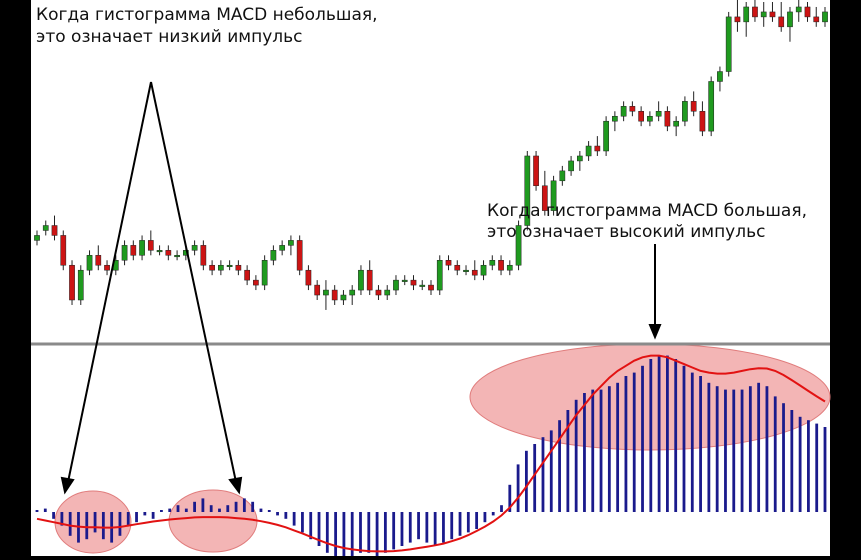 This screenshot has height=560, width=861. What do you see at coordinates (647, 211) in the screenshot?
I see `annotation-high-line1: Когда гистограмма MACD большая,` at bounding box center [647, 211].